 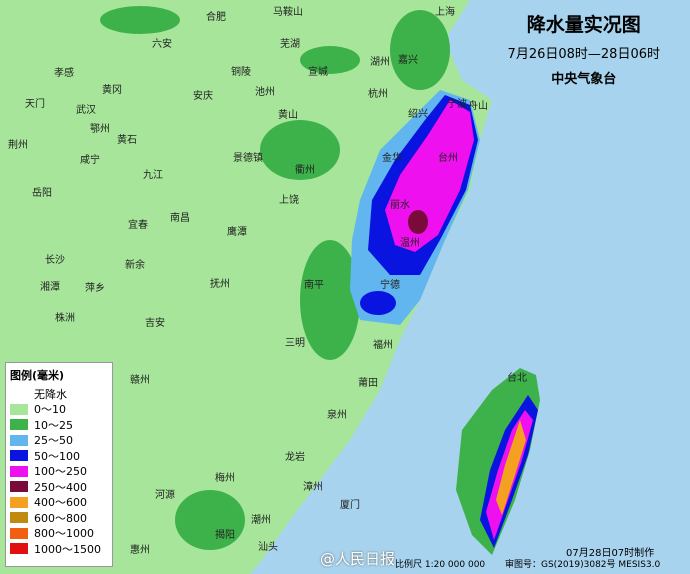 What do you see at coordinates (203, 95) in the screenshot?
I see `city-label: 安庆` at bounding box center [203, 95].